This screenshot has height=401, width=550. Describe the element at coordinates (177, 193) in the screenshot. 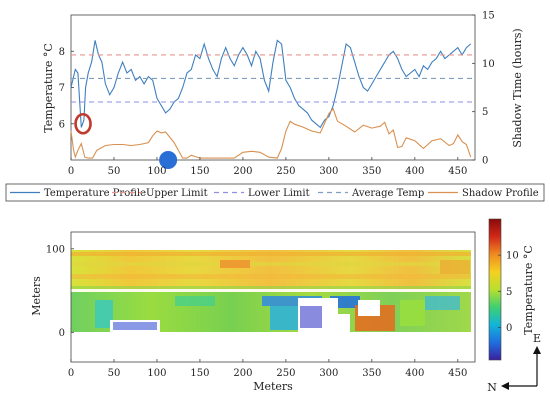

I see `legend-label-upper-limit: Upper Limit` at that location.